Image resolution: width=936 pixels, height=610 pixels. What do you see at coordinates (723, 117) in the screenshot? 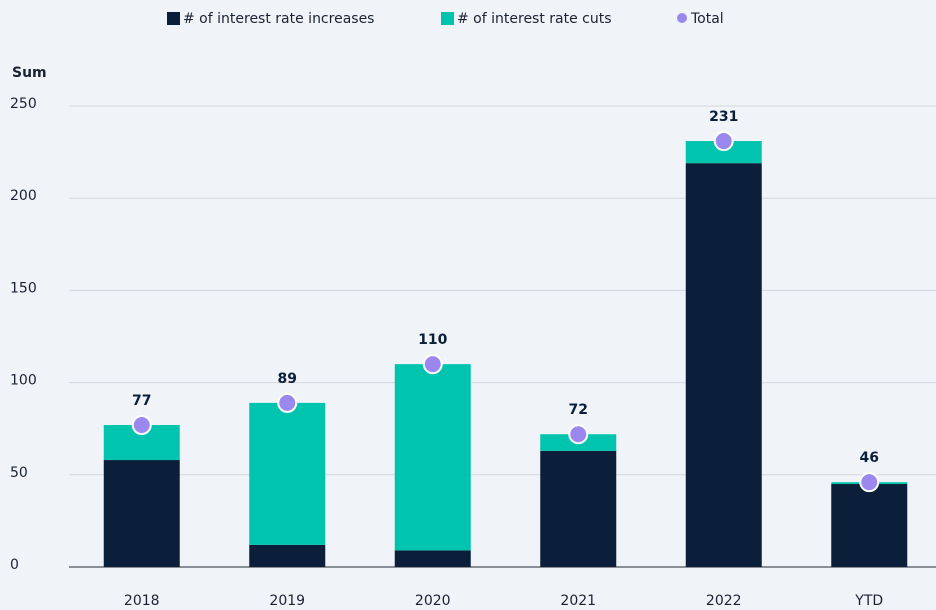
I see `data-label: 231` at bounding box center [723, 117].